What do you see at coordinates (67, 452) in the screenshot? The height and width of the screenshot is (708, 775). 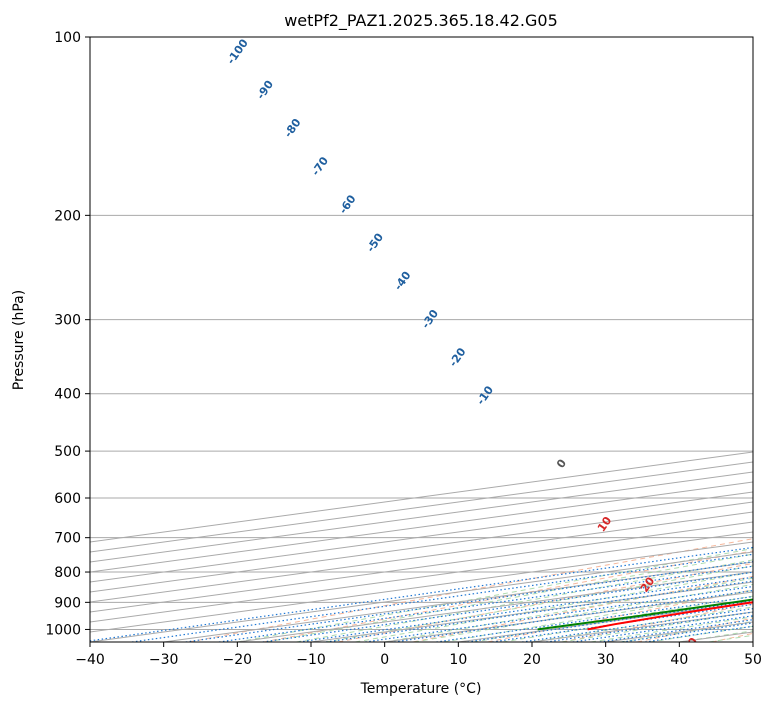 I see `y-tick-label: 500` at bounding box center [67, 452].